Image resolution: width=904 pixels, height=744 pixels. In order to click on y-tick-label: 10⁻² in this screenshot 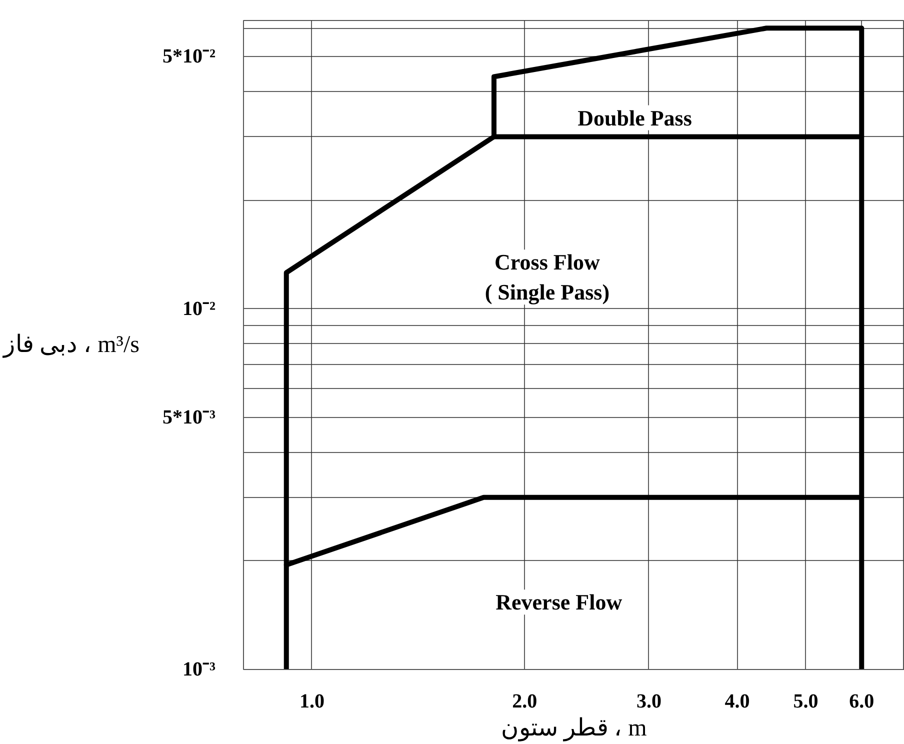, I will do `click(199, 309)`.